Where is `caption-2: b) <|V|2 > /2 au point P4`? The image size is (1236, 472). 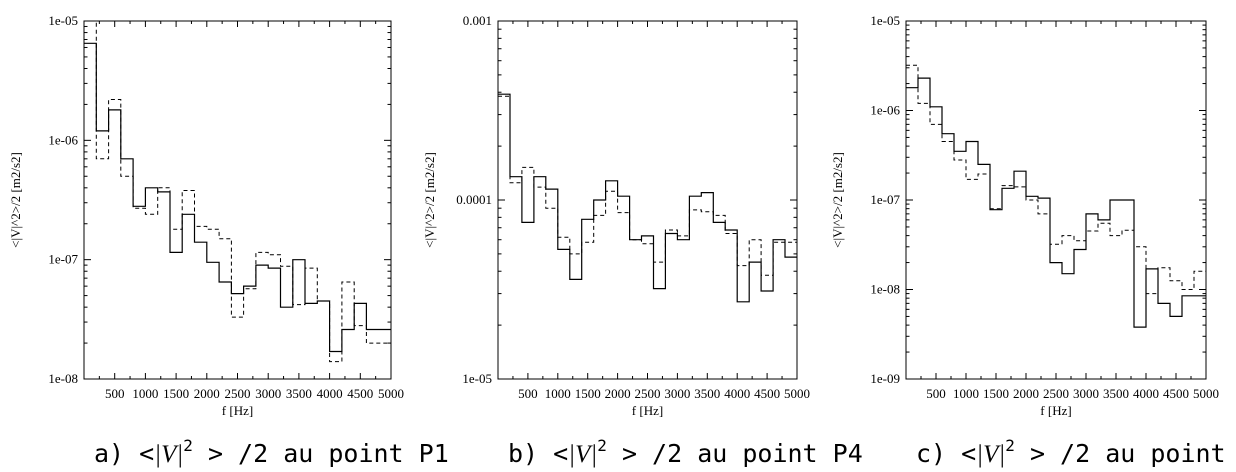 caption-2: b) <|V|2 > /2 au point P4 is located at coordinates (685, 452).